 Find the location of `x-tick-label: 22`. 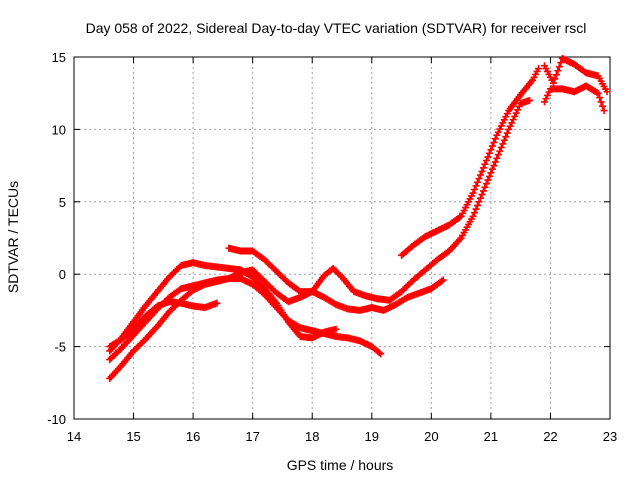

x-tick-label: 22 is located at coordinates (550, 436).